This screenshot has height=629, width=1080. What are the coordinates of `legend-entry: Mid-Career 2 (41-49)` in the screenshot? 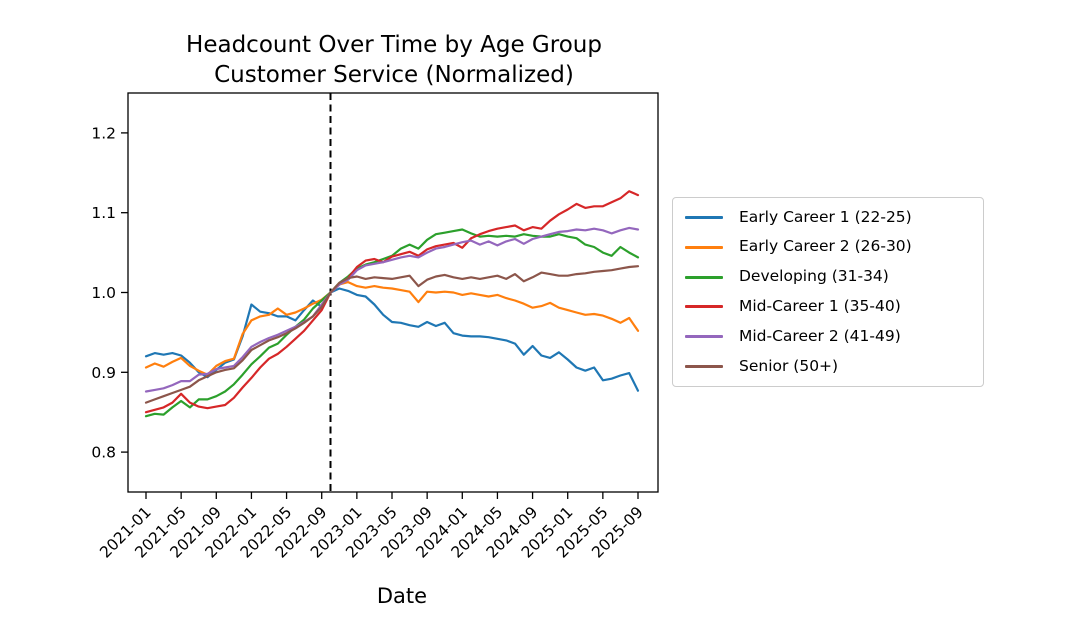 It's located at (829, 336).